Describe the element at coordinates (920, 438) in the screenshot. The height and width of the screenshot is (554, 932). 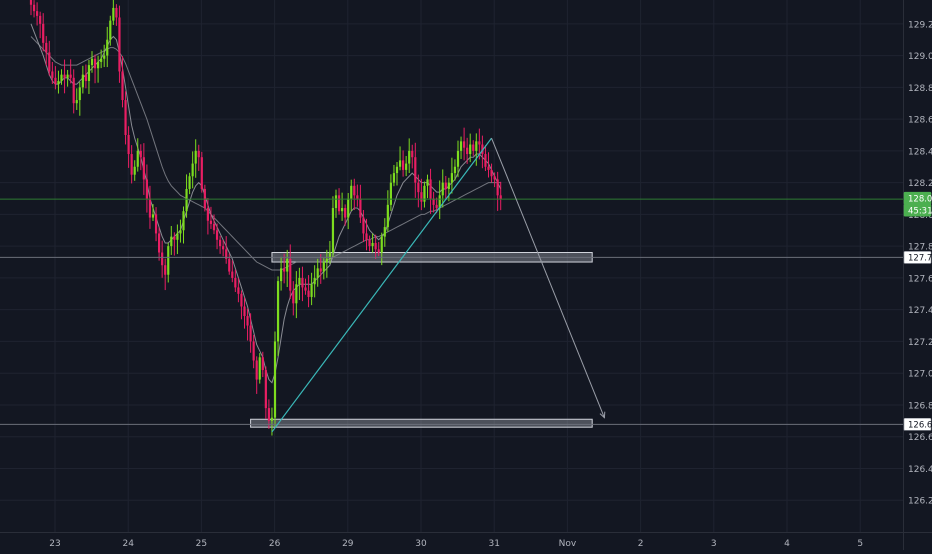
I see `y-tick-label: 126.600` at that location.